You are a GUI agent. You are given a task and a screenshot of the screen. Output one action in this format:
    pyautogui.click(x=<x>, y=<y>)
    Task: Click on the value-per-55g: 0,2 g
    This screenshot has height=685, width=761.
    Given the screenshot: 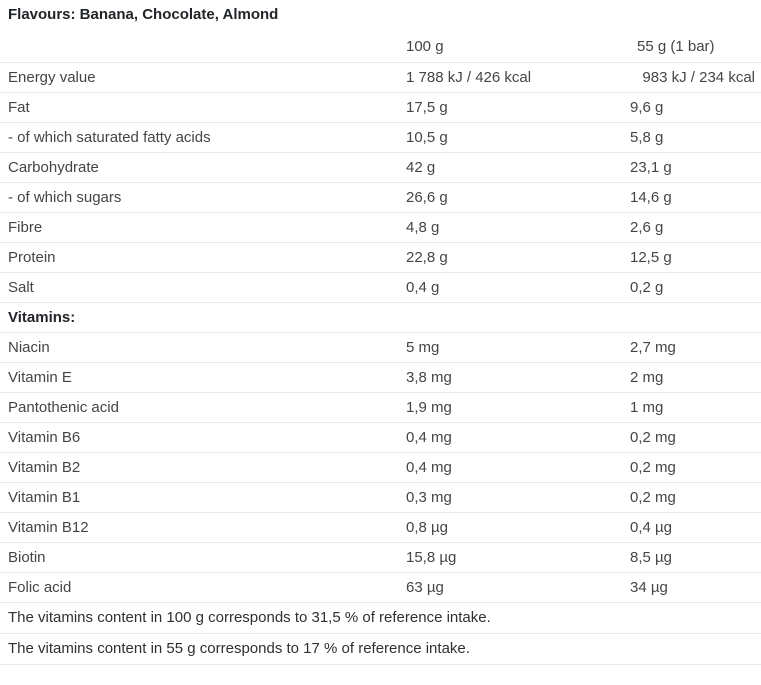 What is the action you would take?
    pyautogui.click(x=691, y=287)
    